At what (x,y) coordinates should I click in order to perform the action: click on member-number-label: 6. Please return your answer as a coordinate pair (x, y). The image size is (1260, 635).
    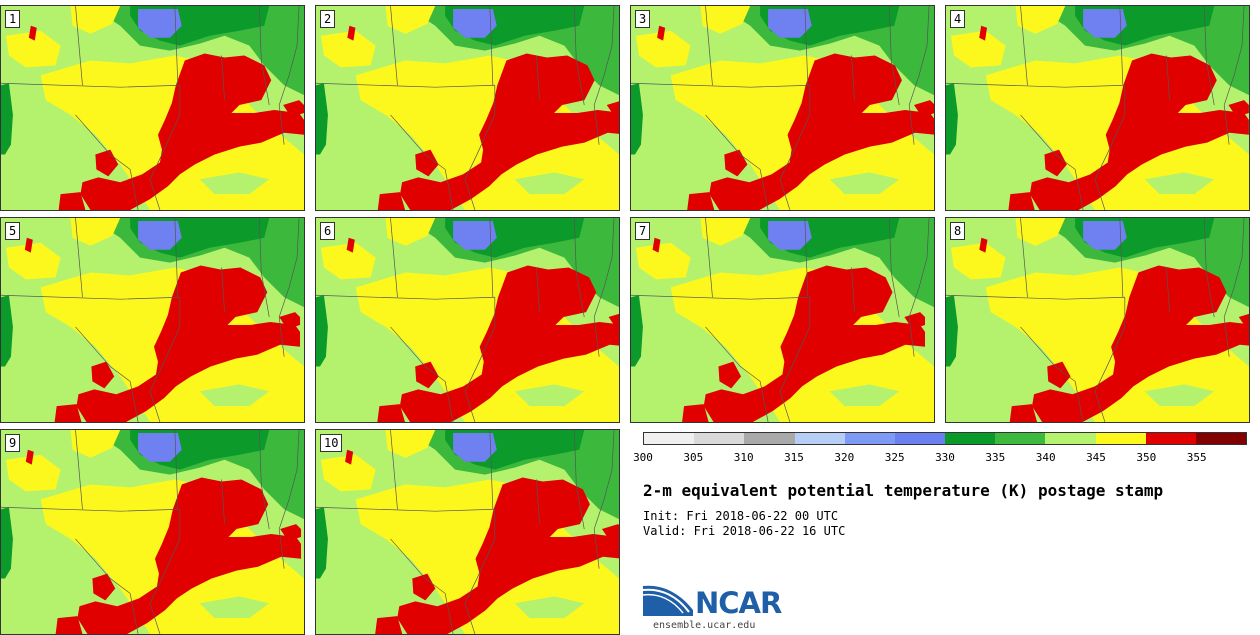
    Looking at the image, I should click on (328, 231).